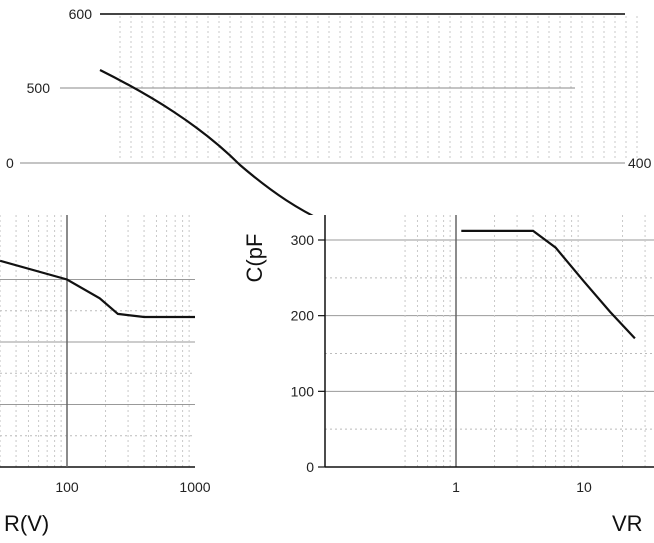  What do you see at coordinates (212, 146) in the screenshot?
I see `back-curve` at bounding box center [212, 146].